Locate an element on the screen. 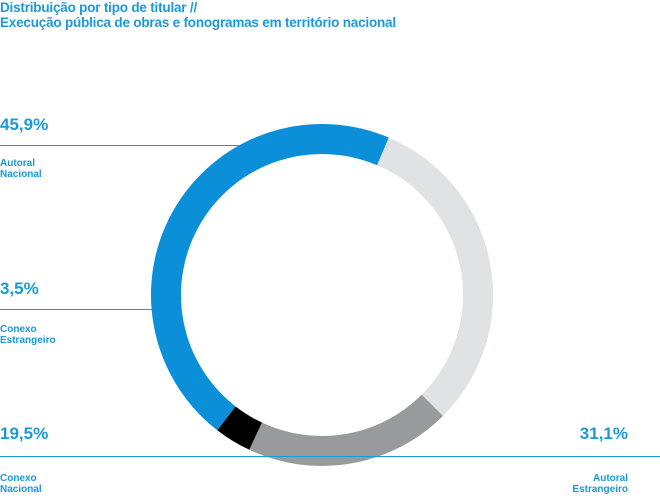  label-autoral-estrangeiro-value: 31,1% is located at coordinates (603, 433).